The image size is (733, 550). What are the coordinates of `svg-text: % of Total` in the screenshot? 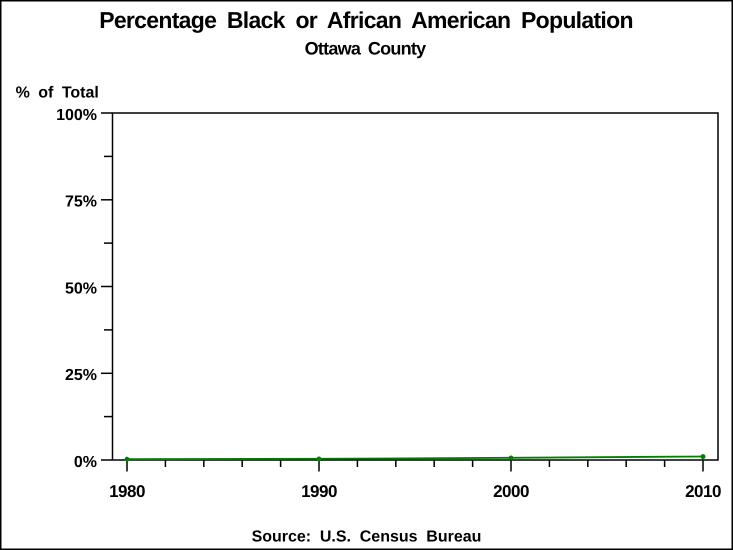 It's located at (57, 93).